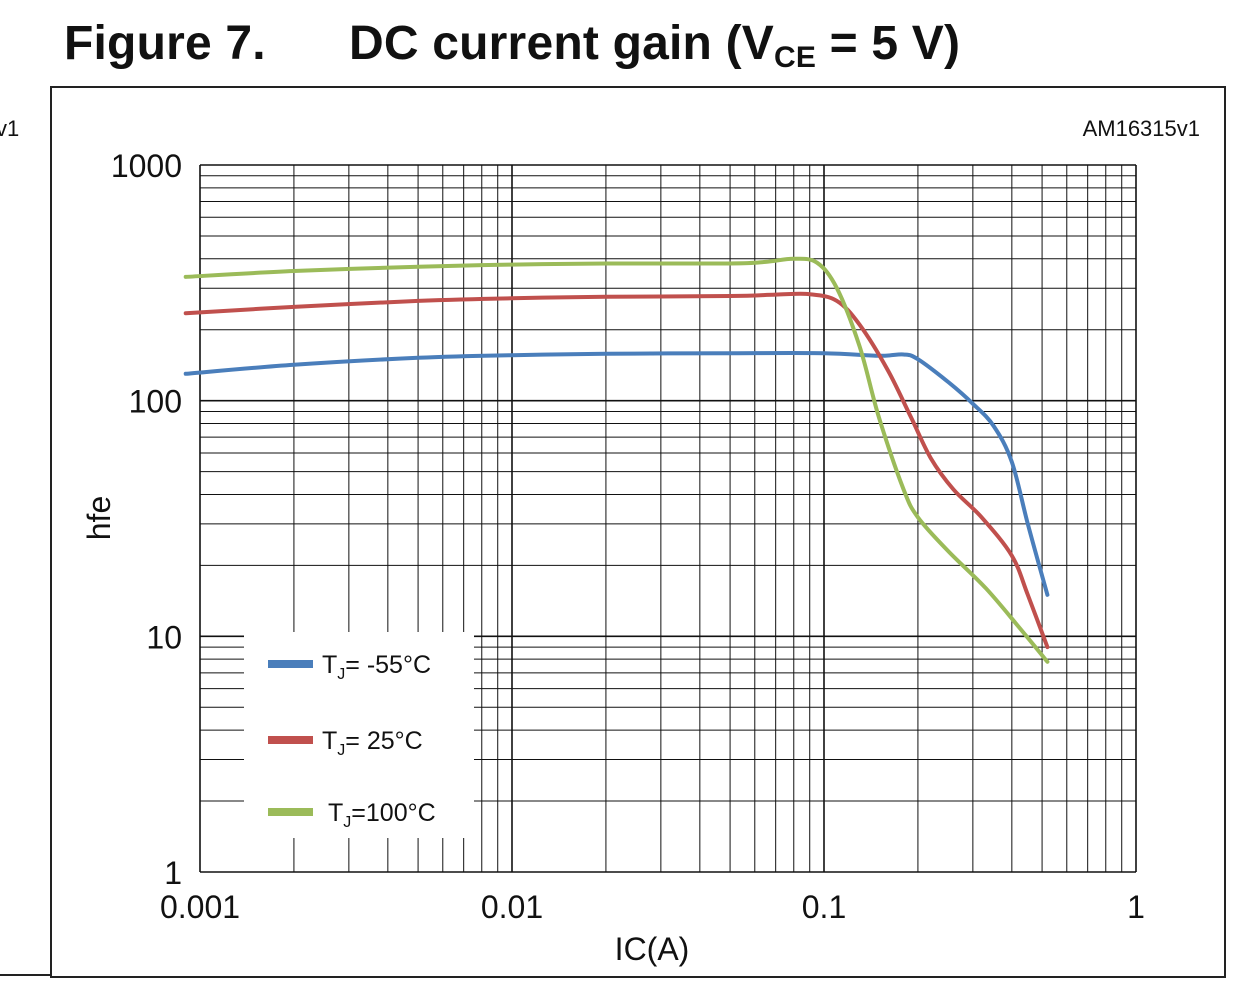 This screenshot has height=1002, width=1260. What do you see at coordinates (824, 907) in the screenshot?
I see `x-tick-label: 0.1` at bounding box center [824, 907].